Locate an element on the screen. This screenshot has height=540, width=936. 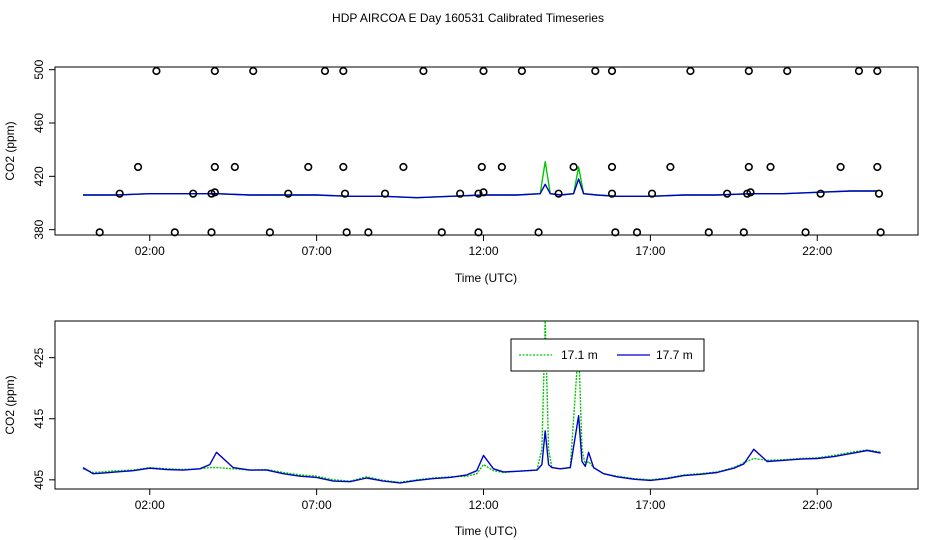
bot-y-tick-label: 405 is located at coordinates (39, 480).